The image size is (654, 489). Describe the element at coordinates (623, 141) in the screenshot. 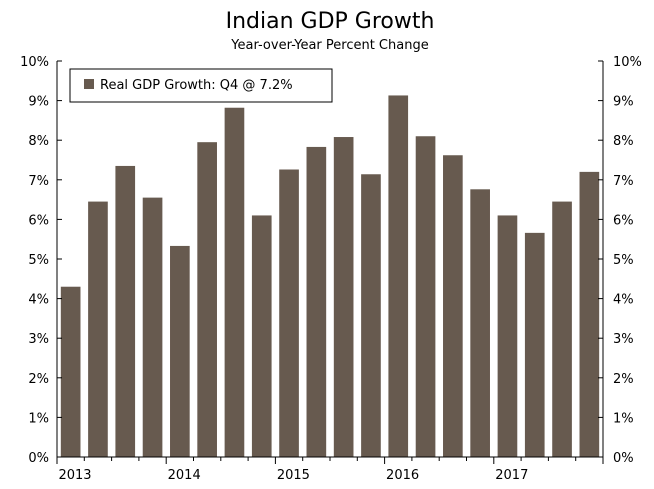

I see `y-tick-label-right: 8%` at that location.